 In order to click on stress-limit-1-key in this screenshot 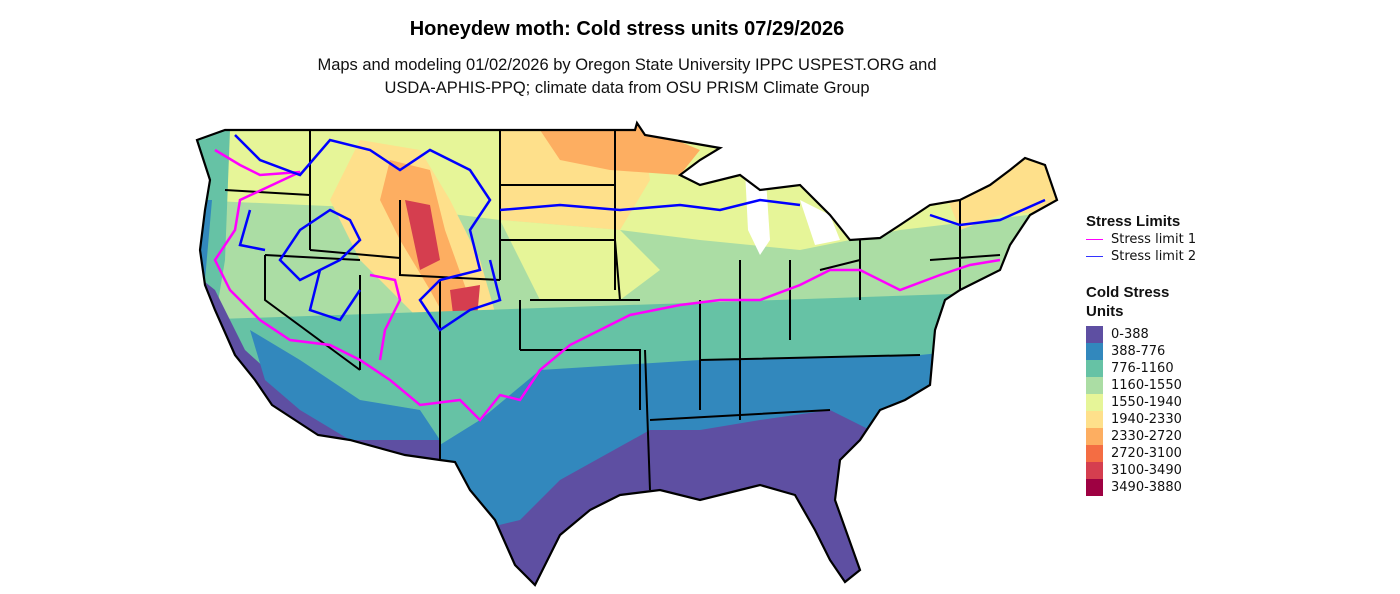, I will do `click(1094, 239)`.